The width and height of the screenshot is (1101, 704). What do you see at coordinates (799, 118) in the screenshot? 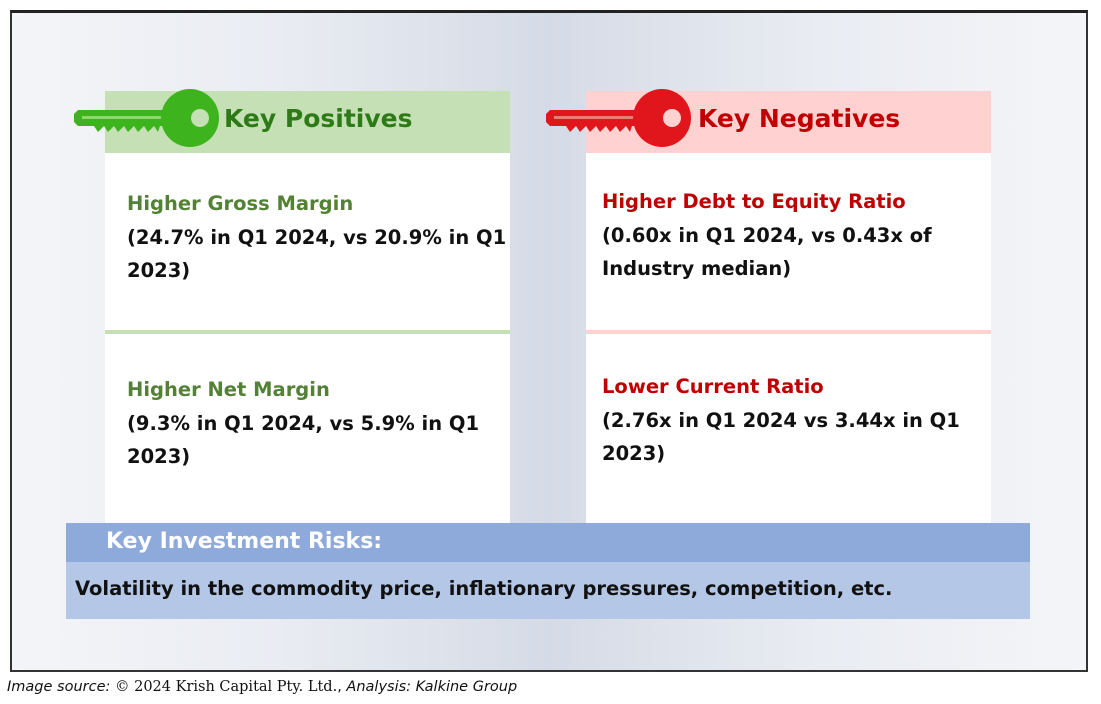
I see `negatives-header-title: Key Negatives` at bounding box center [799, 118].